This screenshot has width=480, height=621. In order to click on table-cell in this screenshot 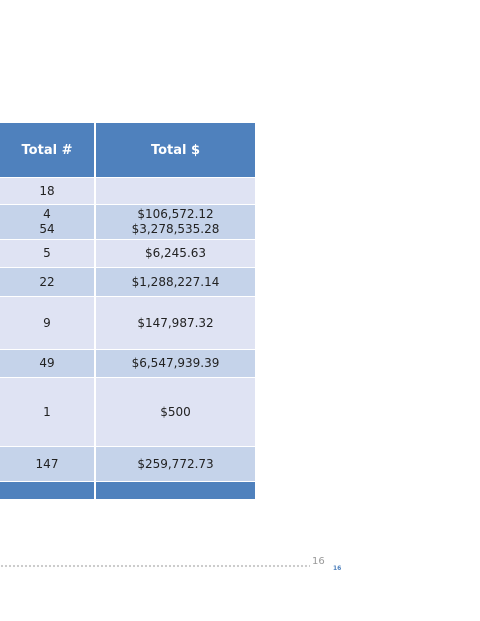, I will do `click(175, 191)`.